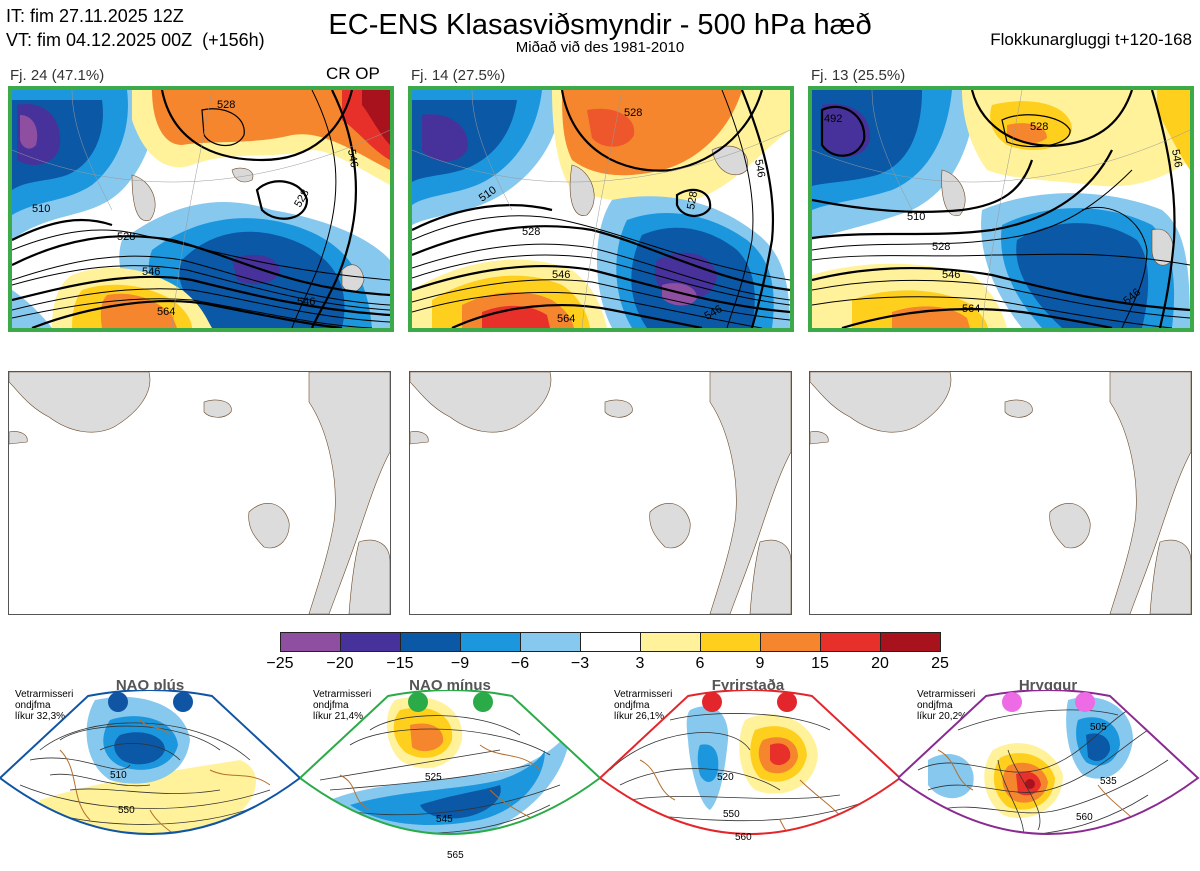 This screenshot has width=1200, height=871. Describe the element at coordinates (600, 25) in the screenshot. I see `page-title: EC-ENS Klasasviðsmyndir - 500 hPa hæð` at that location.